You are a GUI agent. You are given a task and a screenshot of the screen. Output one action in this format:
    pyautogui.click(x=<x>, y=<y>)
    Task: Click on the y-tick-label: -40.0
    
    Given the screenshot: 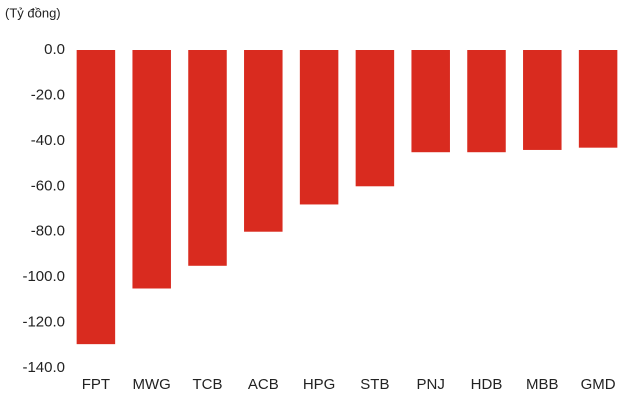 What is the action you would take?
    pyautogui.click(x=48, y=140)
    